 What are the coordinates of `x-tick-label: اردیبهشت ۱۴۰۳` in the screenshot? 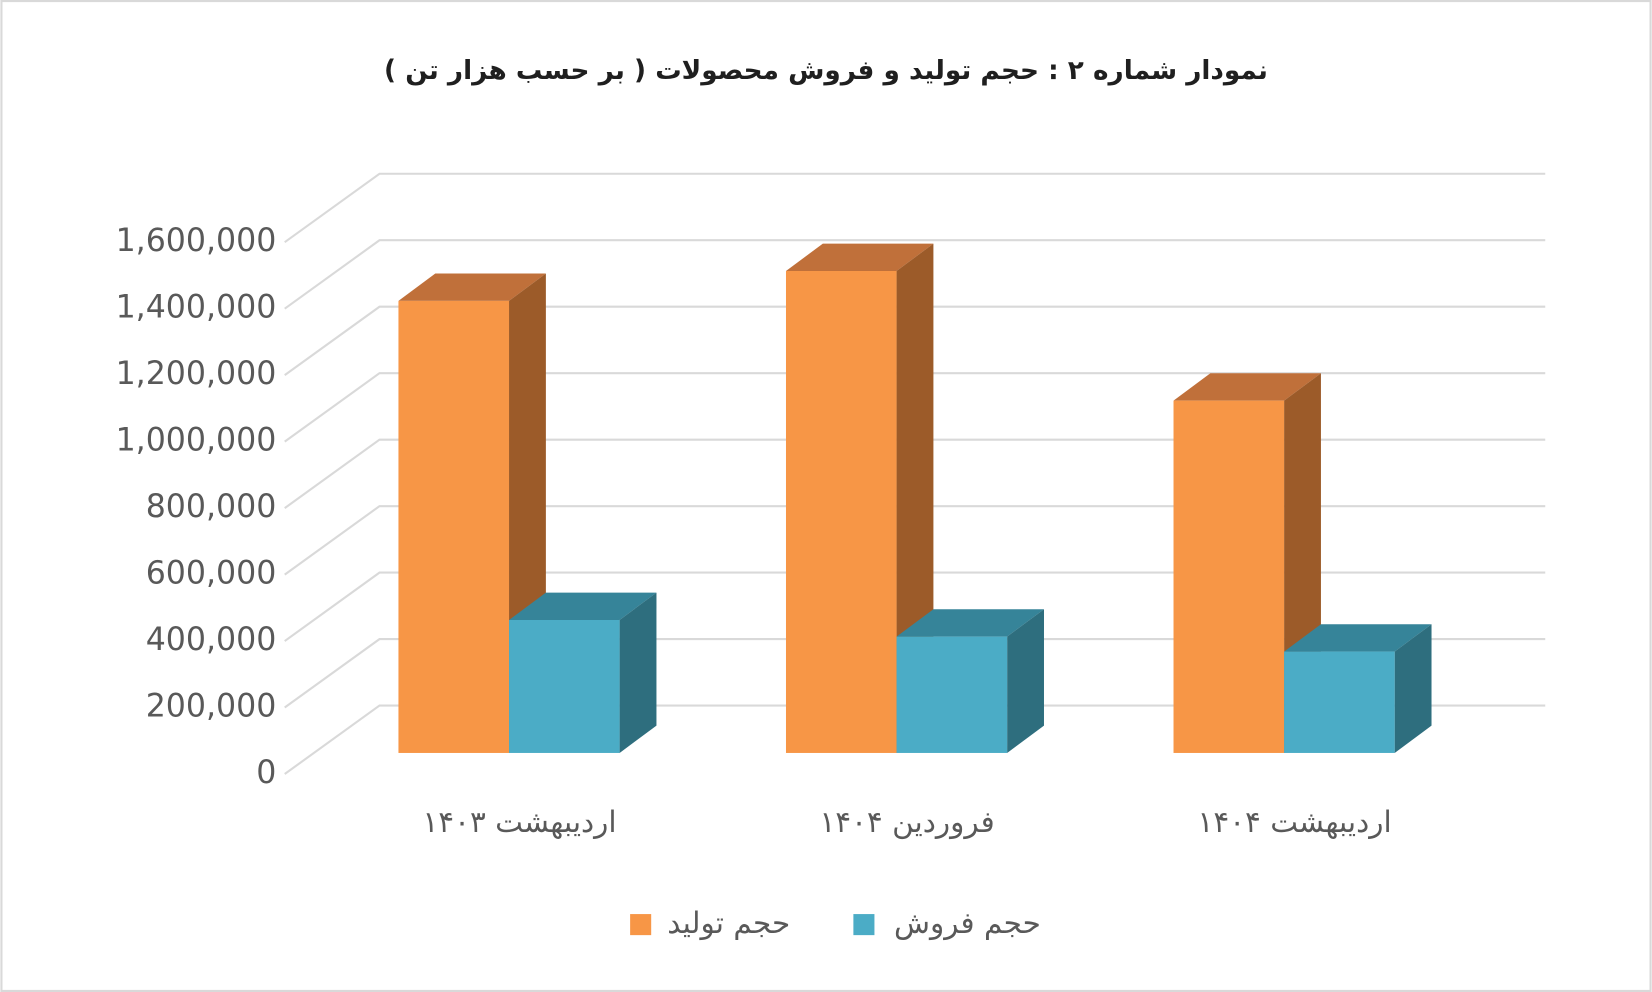 It's located at (519, 822).